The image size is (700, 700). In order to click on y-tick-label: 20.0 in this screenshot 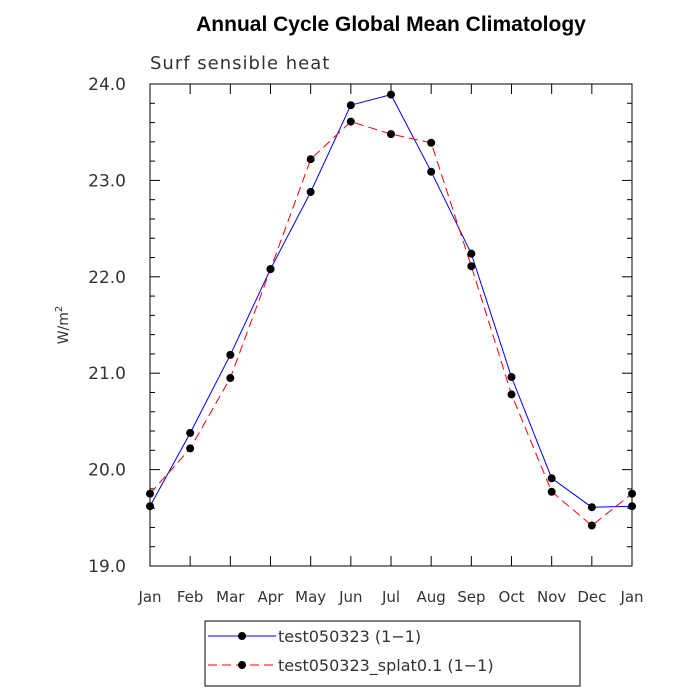, I will do `click(107, 471)`.